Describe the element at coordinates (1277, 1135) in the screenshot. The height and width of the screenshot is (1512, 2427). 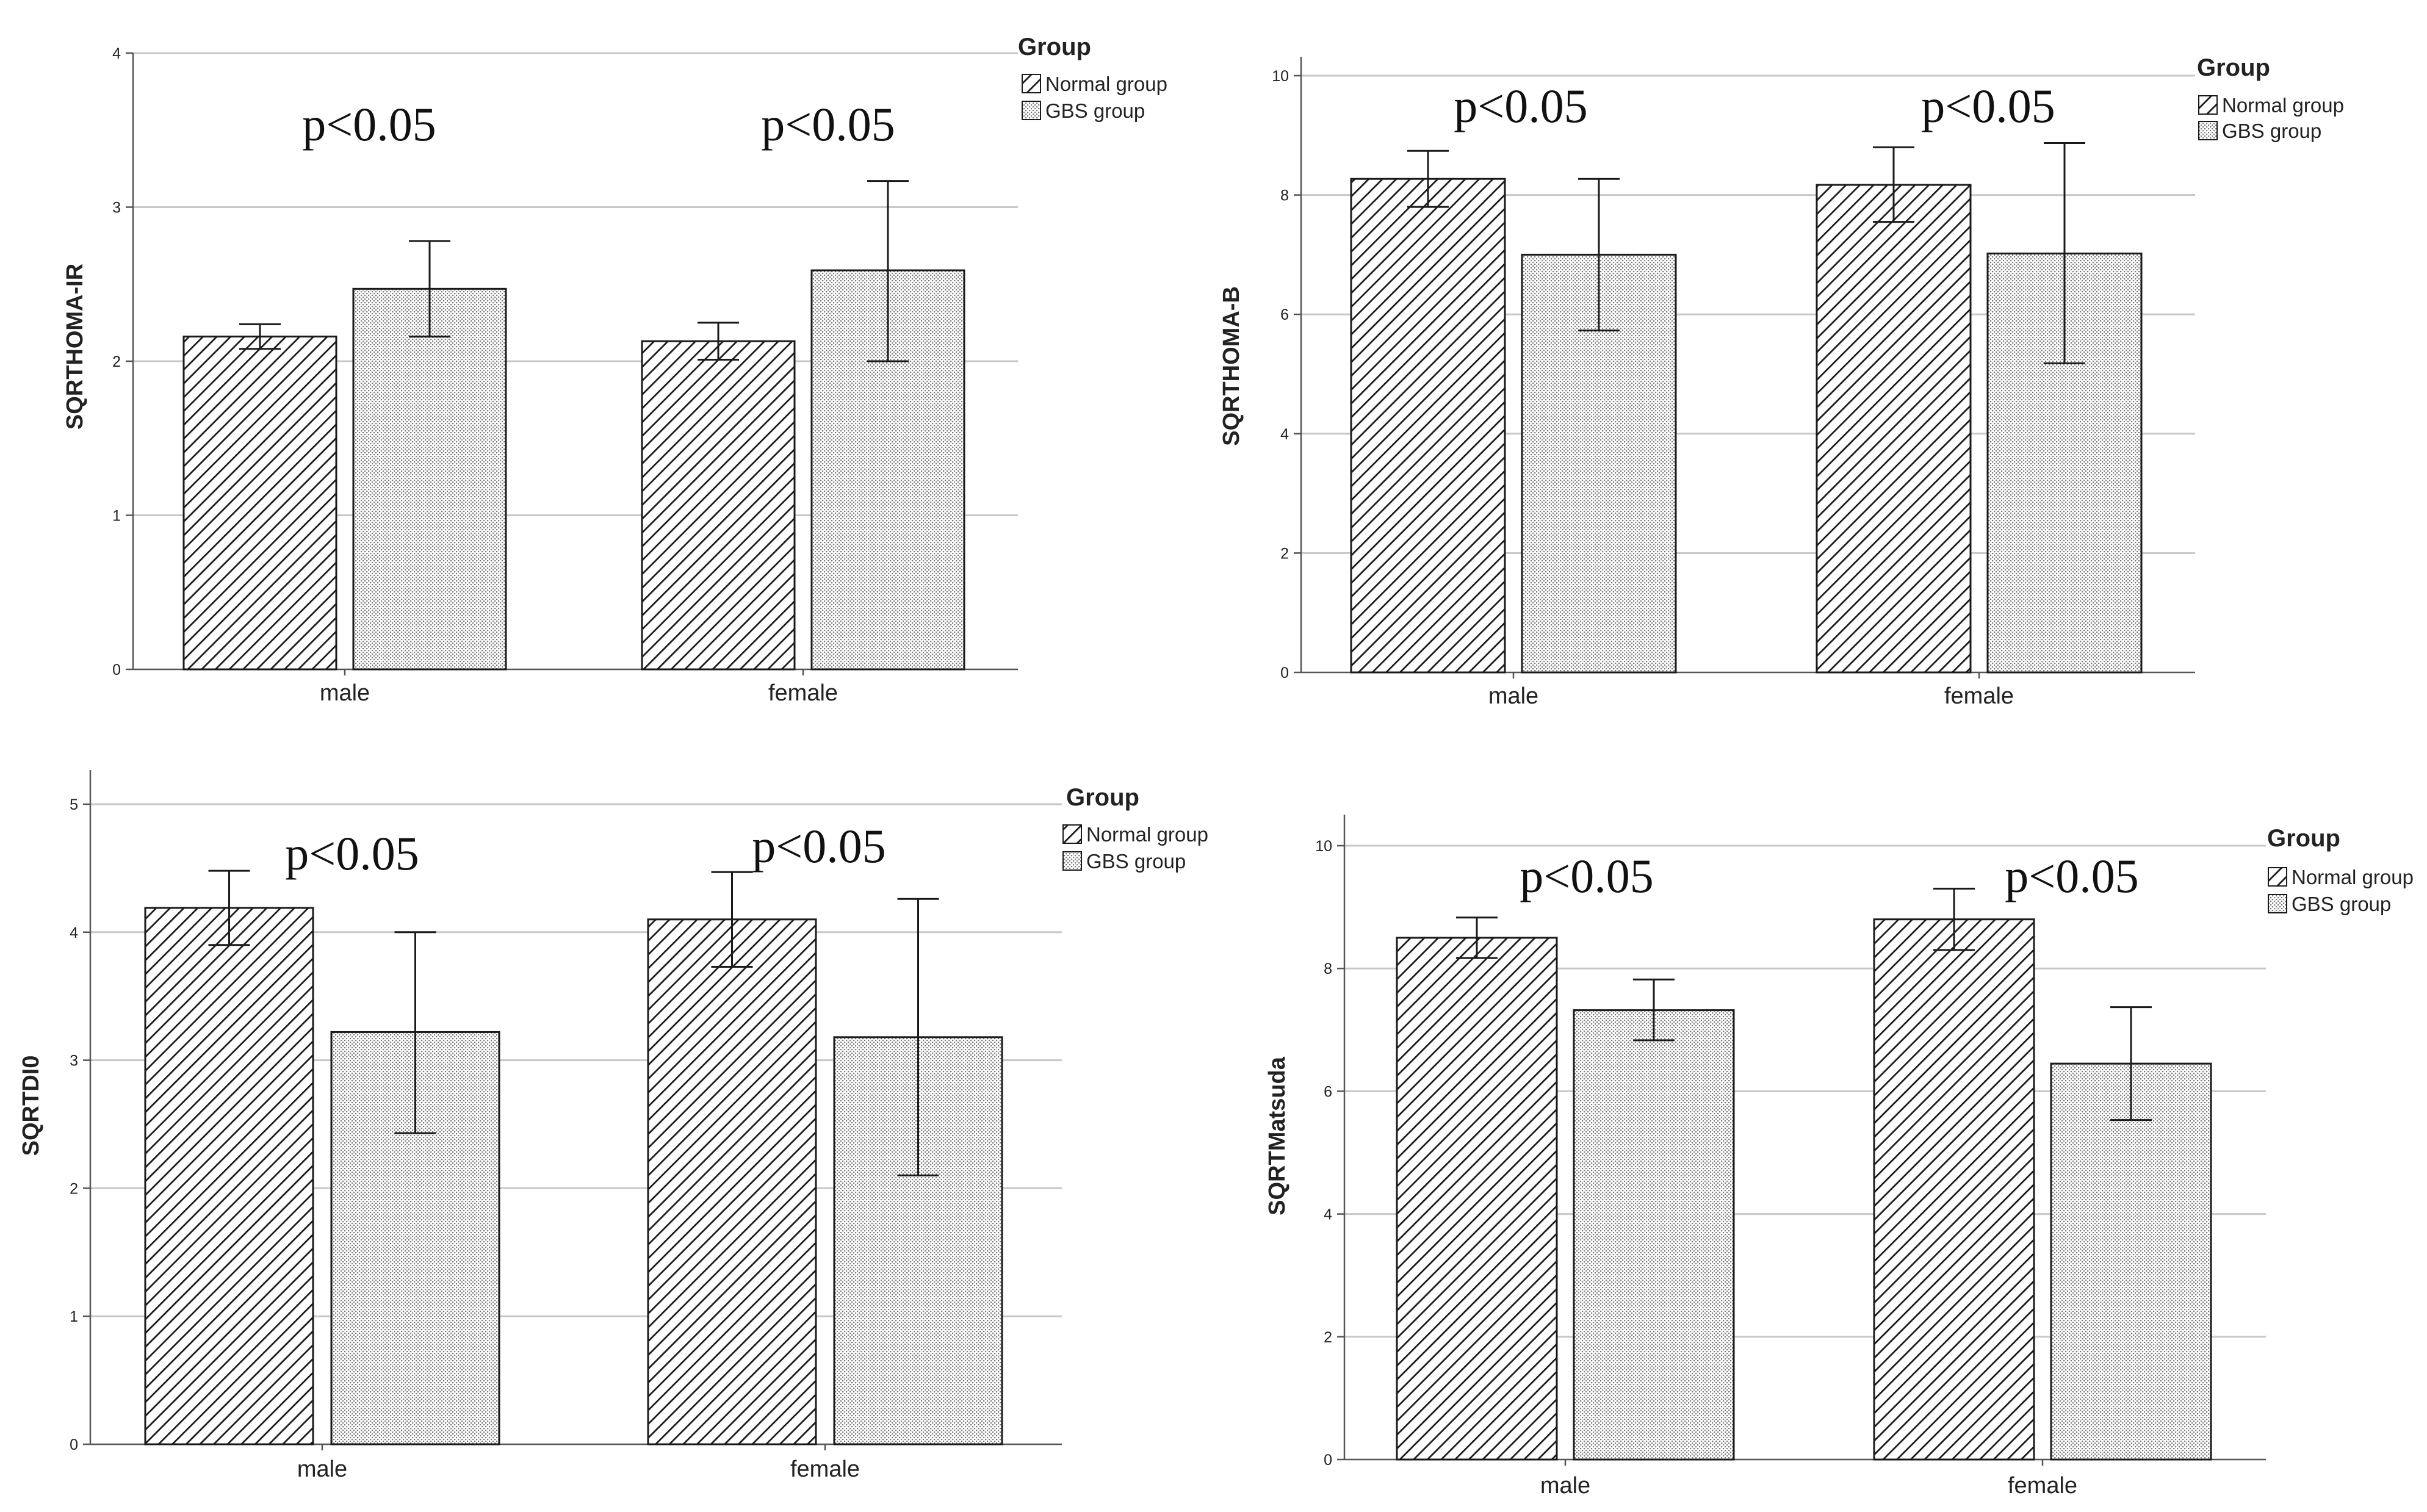
I see `y-axis-title: SQRTMatsuda` at that location.